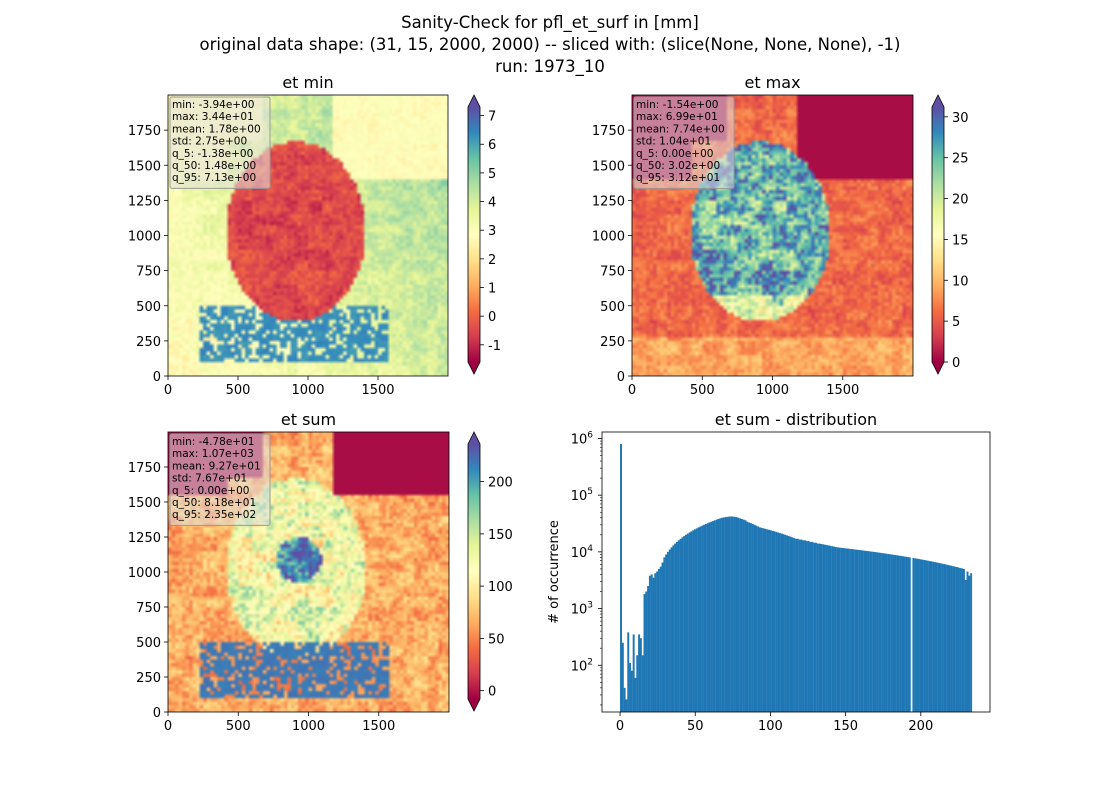  What do you see at coordinates (677, 117) in the screenshot?
I see `stats-line: max: 6.99e+01` at bounding box center [677, 117].